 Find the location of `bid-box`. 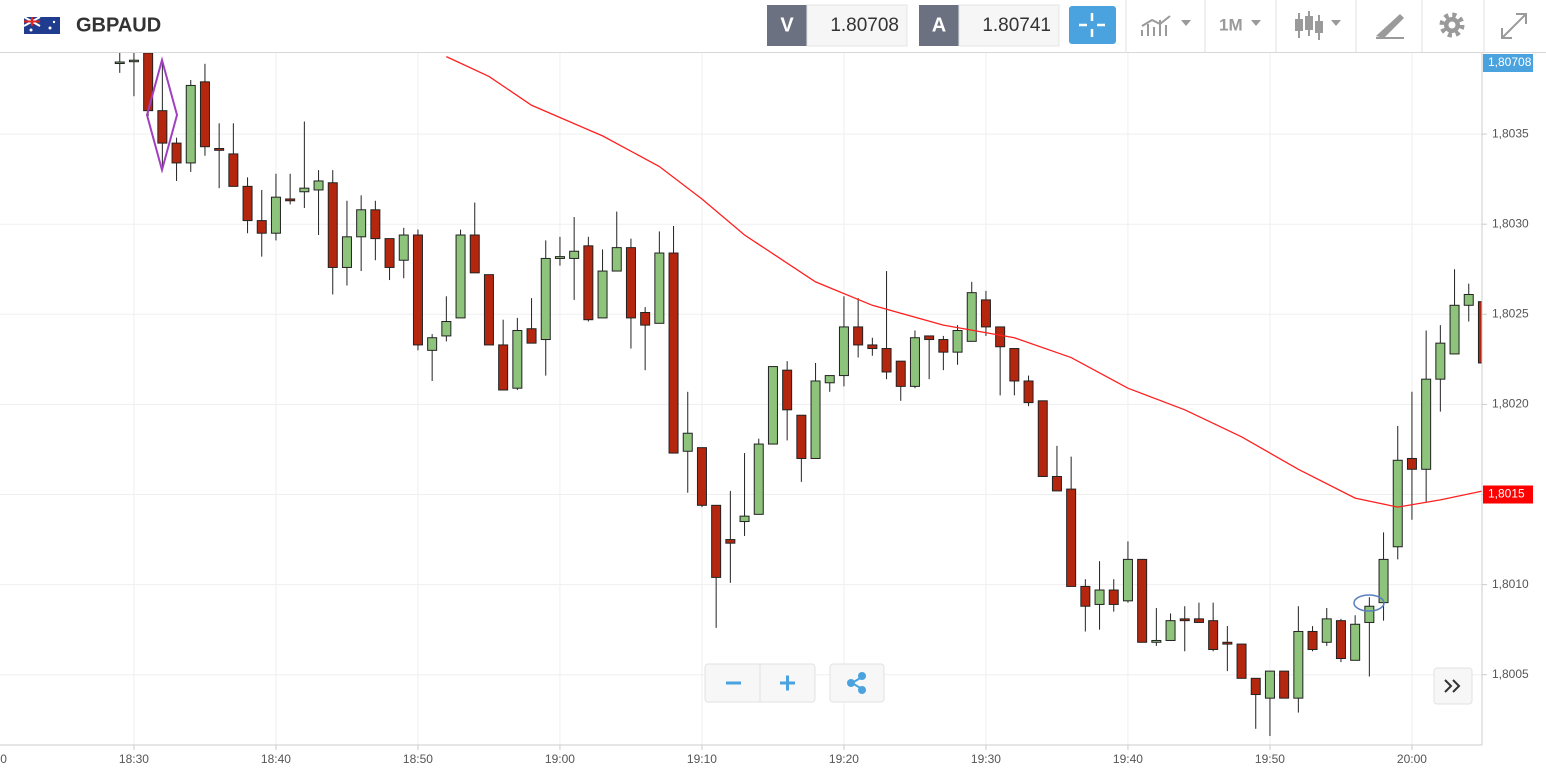

bid-box is located at coordinates (857, 25).